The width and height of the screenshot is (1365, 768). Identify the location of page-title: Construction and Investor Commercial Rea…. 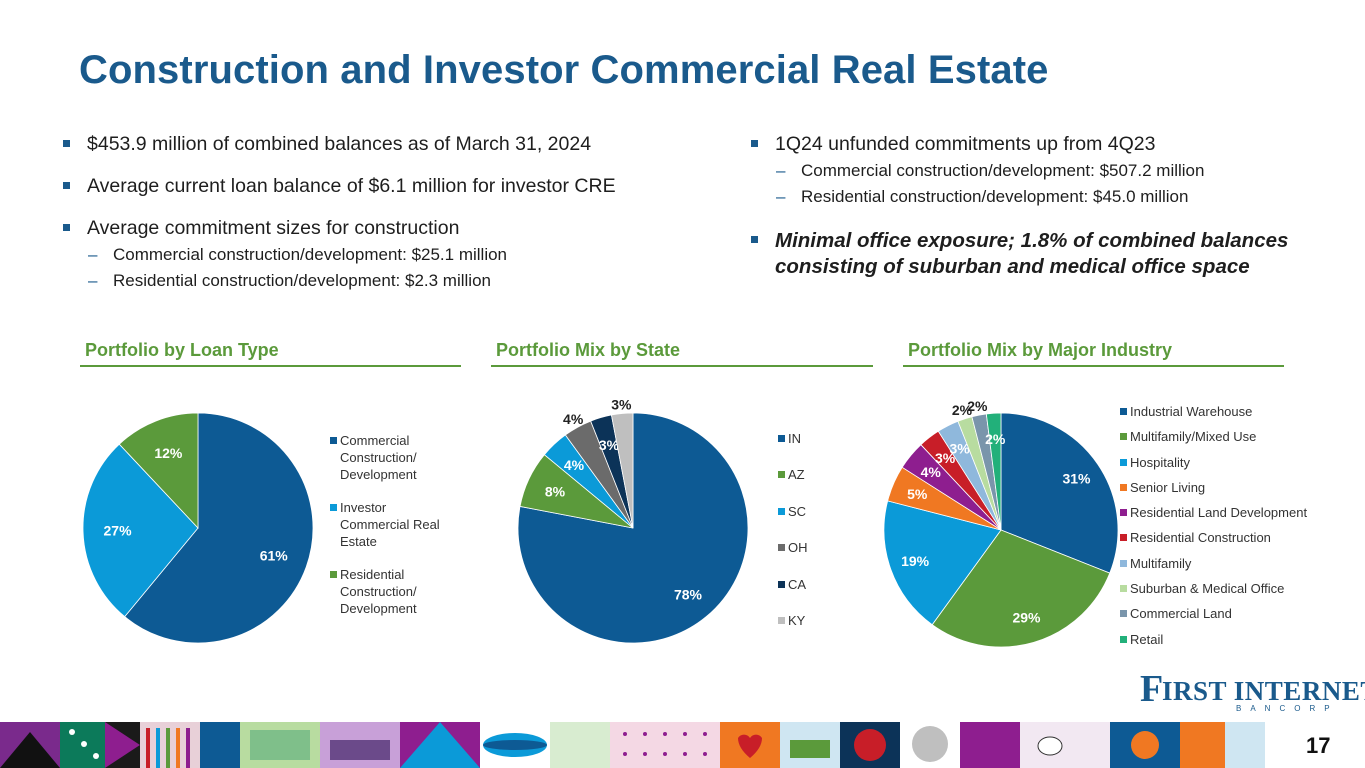
(564, 70).